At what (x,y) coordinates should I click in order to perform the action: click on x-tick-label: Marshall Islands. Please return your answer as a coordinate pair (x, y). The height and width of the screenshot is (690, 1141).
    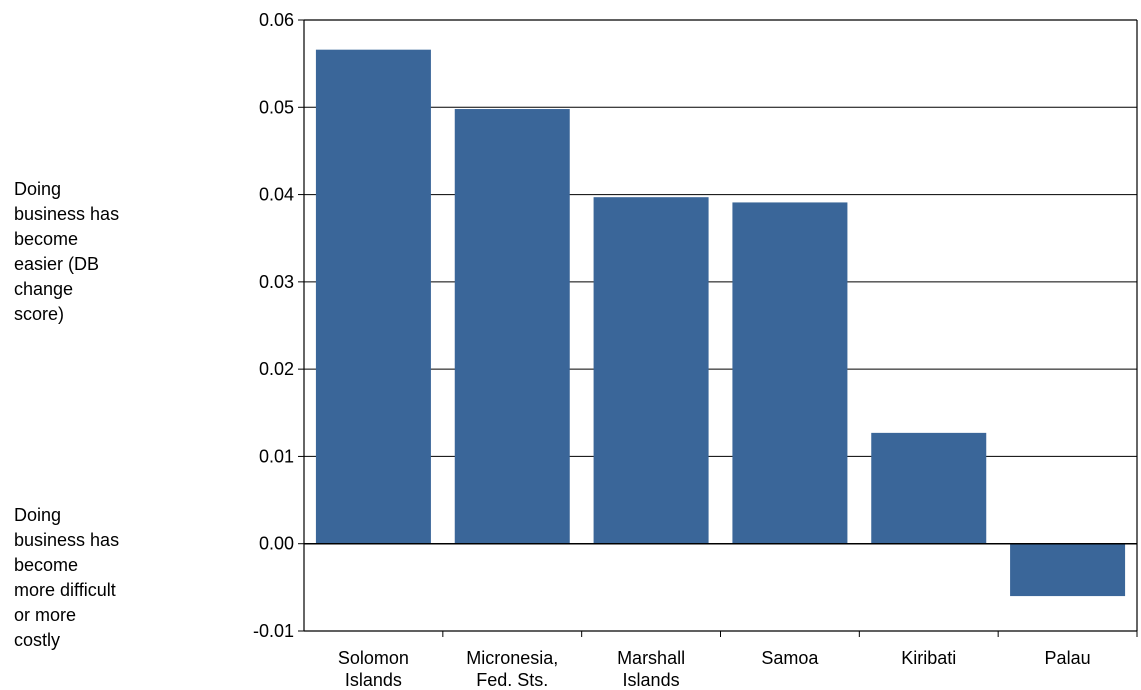
    Looking at the image, I should click on (651, 669).